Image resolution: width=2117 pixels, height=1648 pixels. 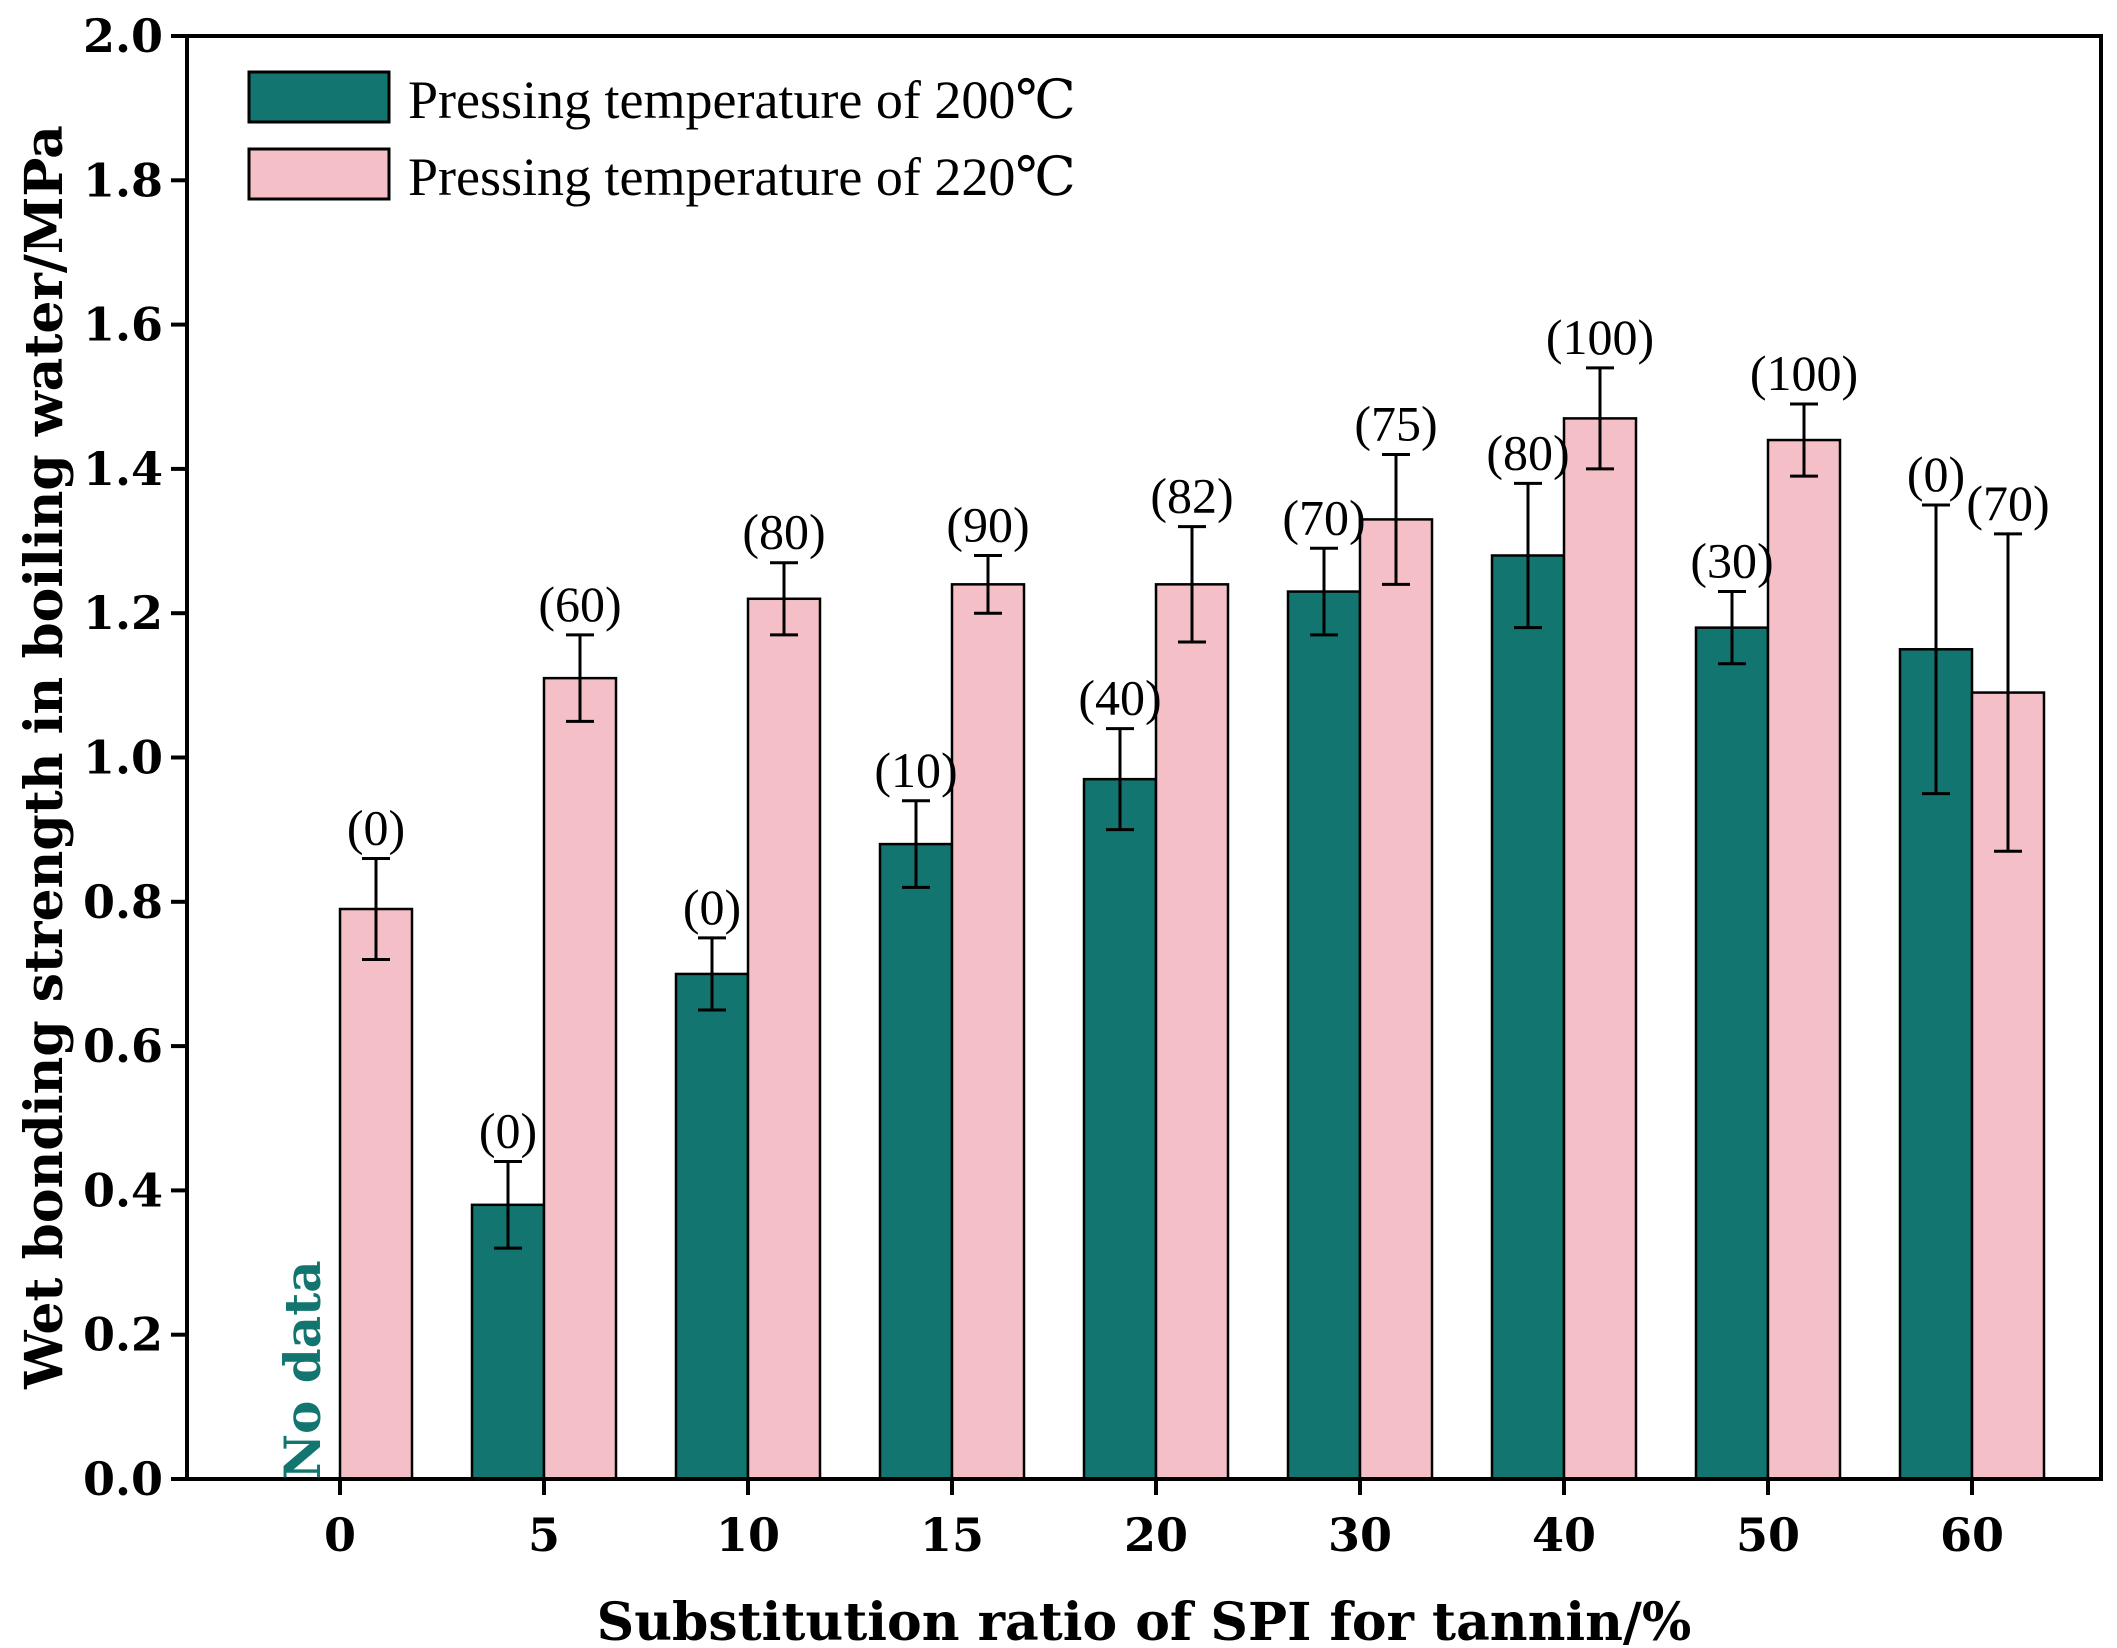 I want to click on no-data-annotation: No data, so click(x=302, y=1369).